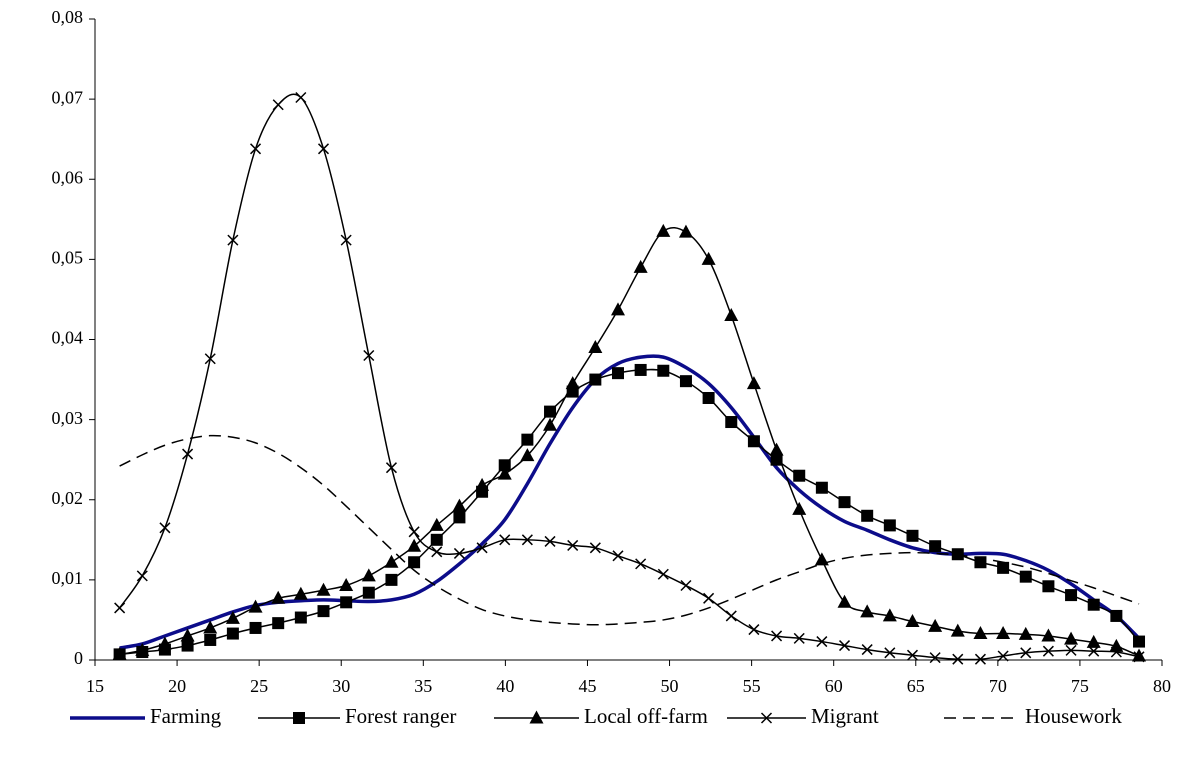 The width and height of the screenshot is (1185, 760). What do you see at coordinates (505, 686) in the screenshot?
I see `x-tick-label: 40` at bounding box center [505, 686].